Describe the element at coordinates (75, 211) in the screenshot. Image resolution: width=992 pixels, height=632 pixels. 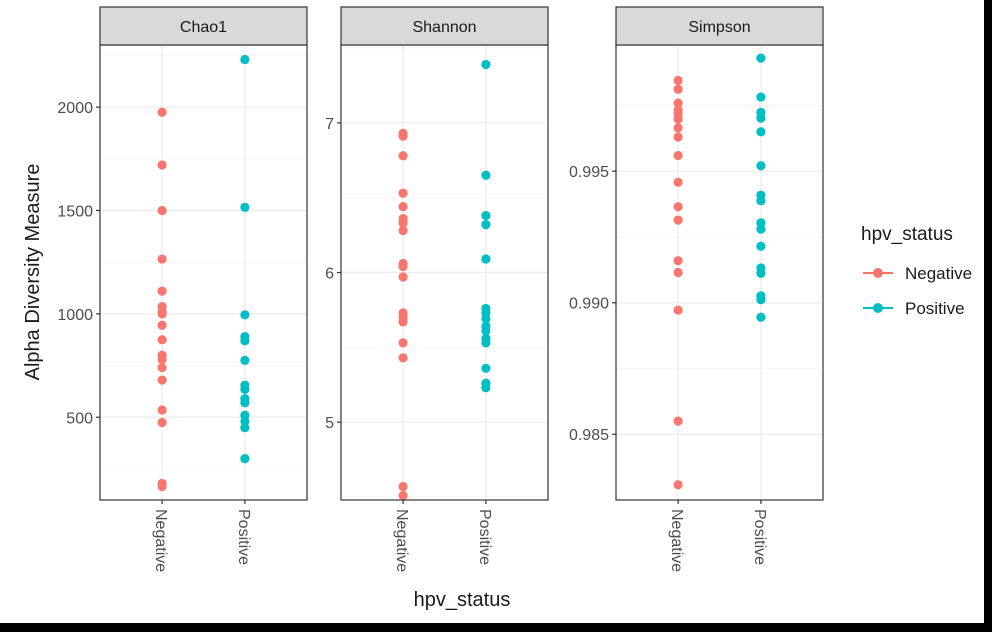
I see `y-tick-label: 1500` at that location.